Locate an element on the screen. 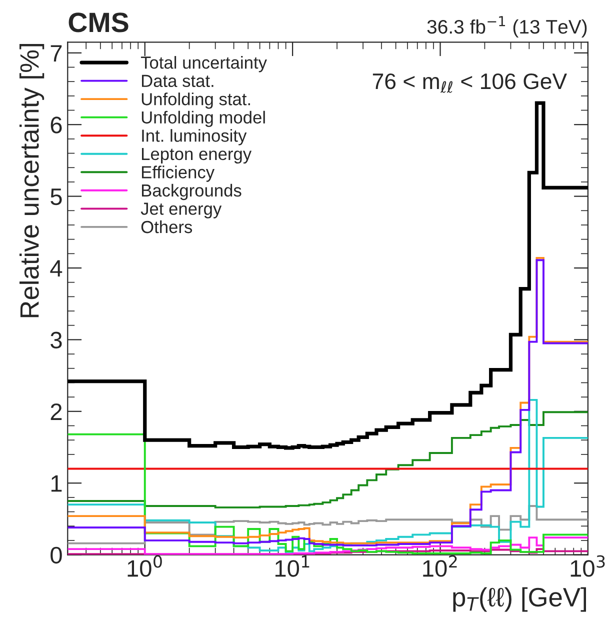 Image resolution: width=615 pixels, height=629 pixels. legend-label: Jet energy is located at coordinates (181, 210).